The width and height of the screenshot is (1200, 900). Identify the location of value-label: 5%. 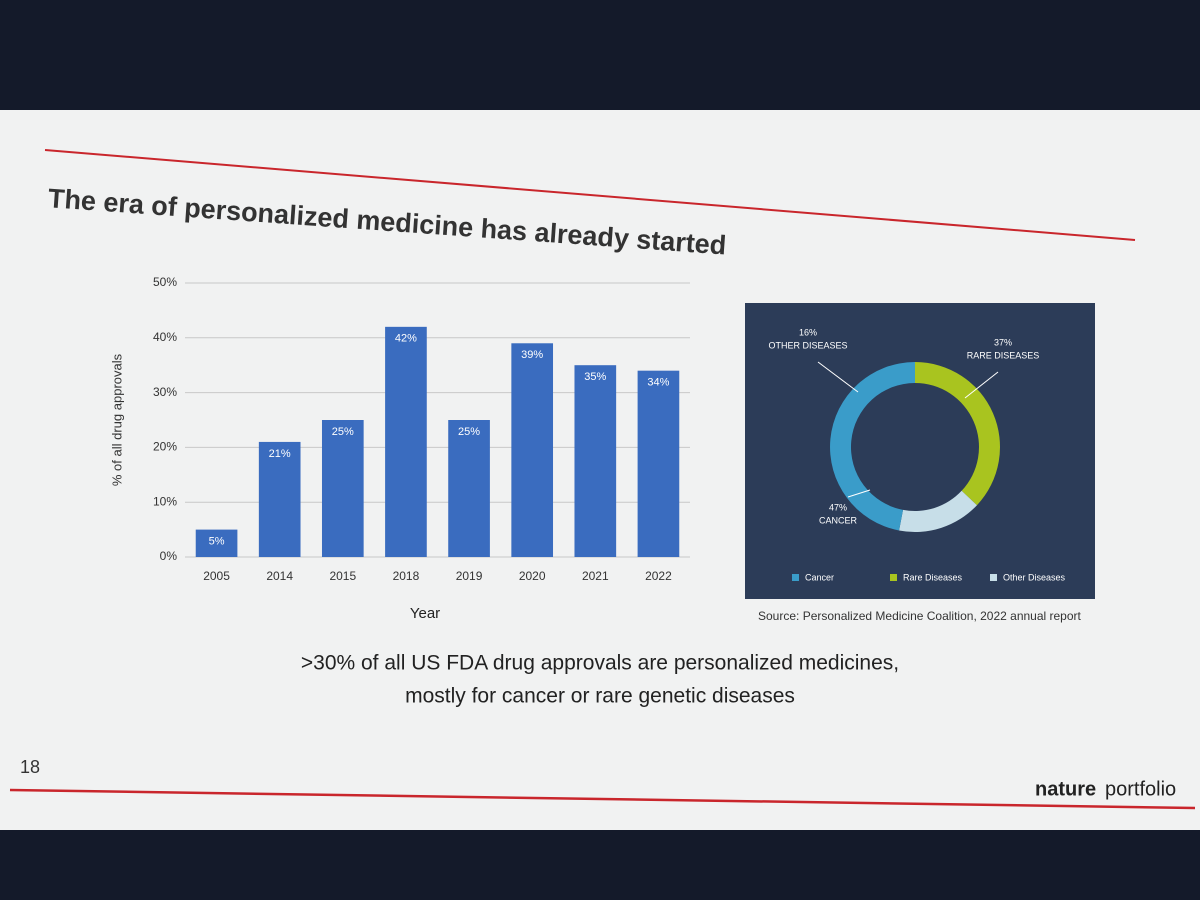
(217, 542).